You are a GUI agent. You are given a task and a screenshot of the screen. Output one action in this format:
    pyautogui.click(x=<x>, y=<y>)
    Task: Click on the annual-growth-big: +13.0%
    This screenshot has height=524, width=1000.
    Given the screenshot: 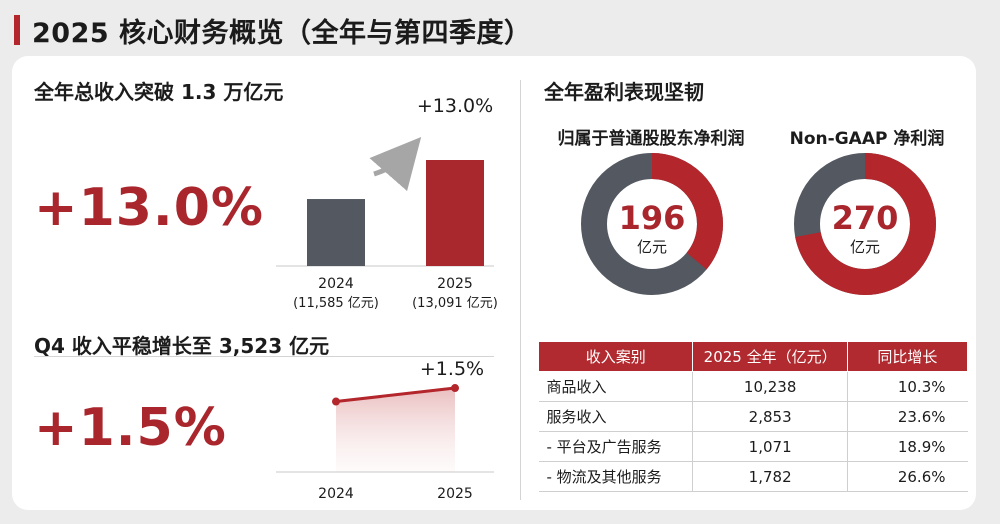 What is the action you would take?
    pyautogui.click(x=149, y=208)
    